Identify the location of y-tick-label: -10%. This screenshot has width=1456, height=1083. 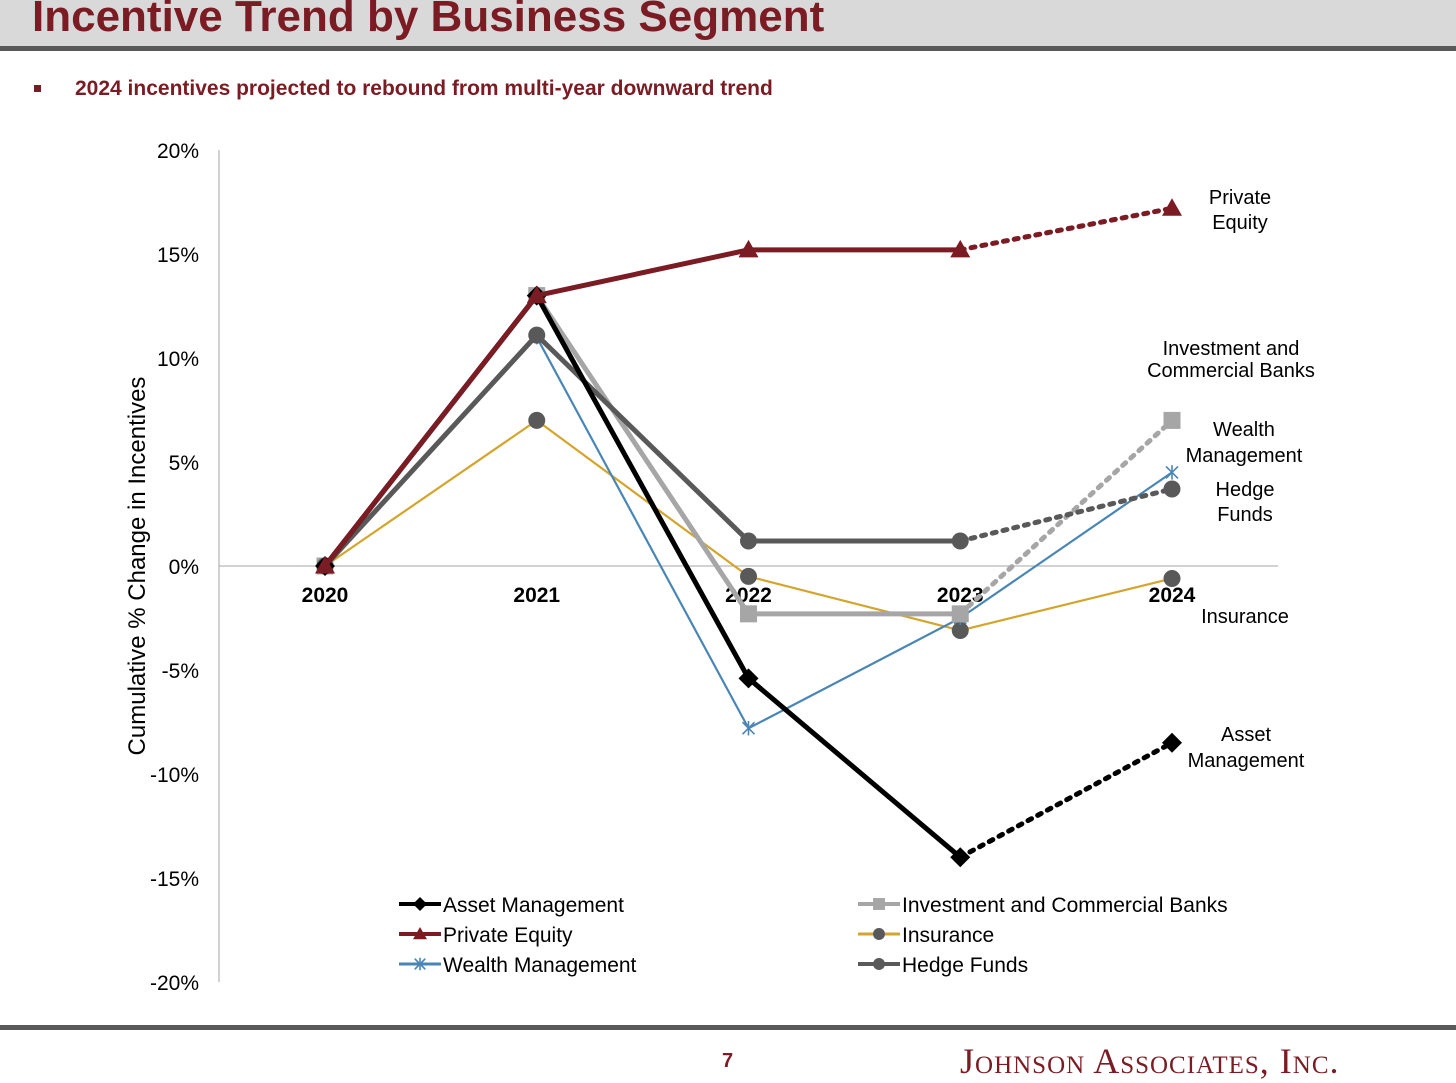
(174, 775).